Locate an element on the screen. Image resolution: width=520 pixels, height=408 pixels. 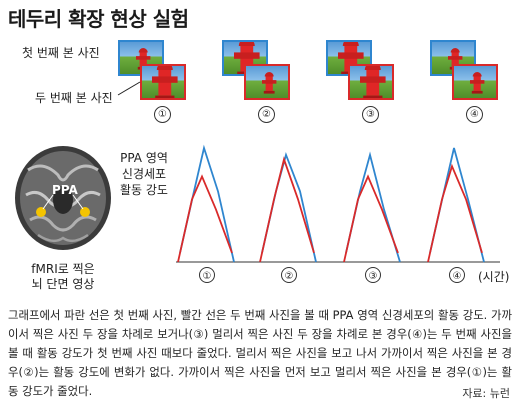
condition-label-4: ④ is located at coordinates (474, 114).